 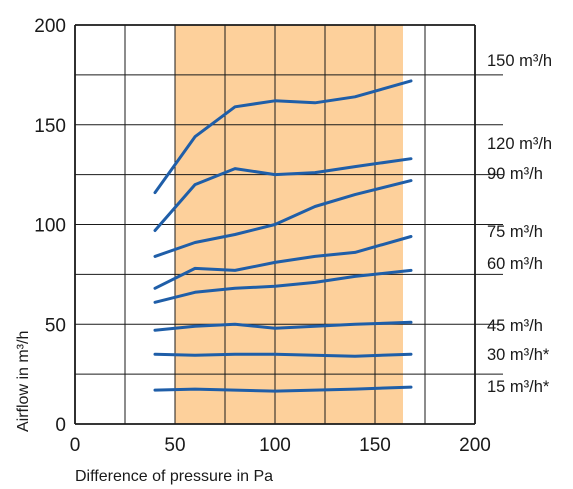 I want to click on y-tick-label: 100, so click(x=50, y=226).